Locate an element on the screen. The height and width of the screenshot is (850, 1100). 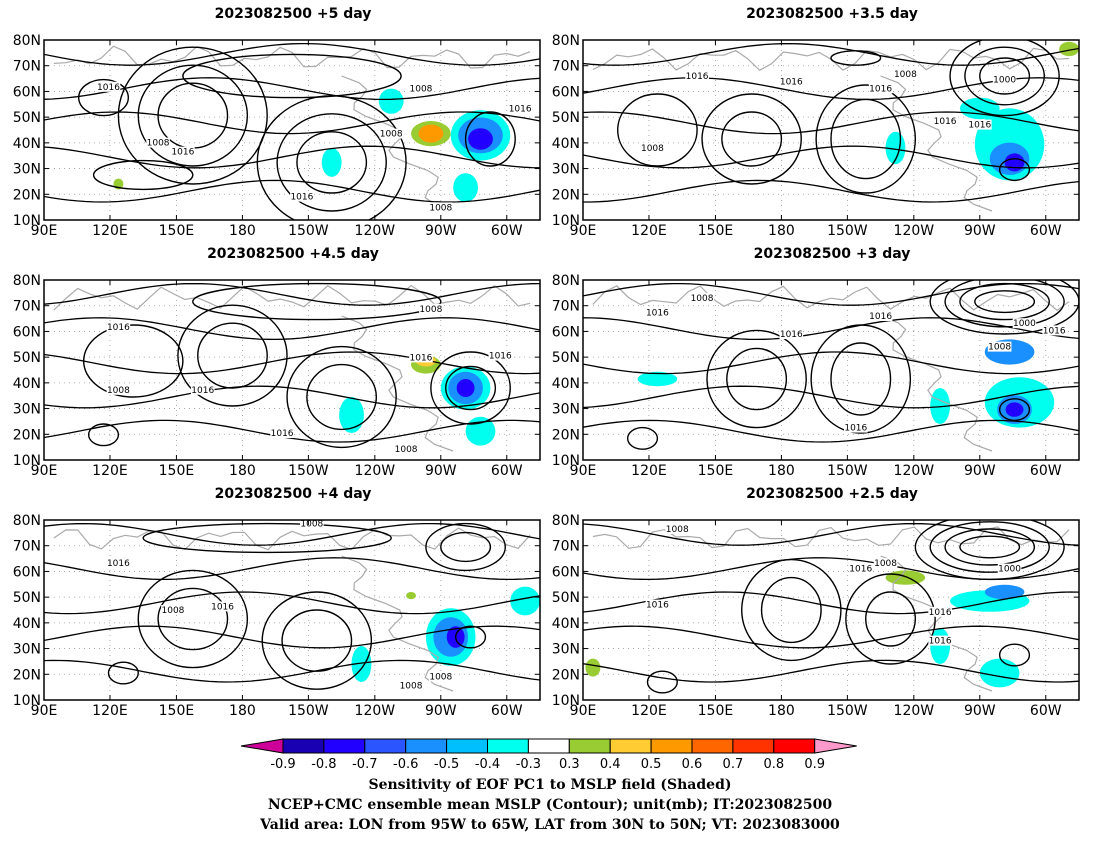
longitude-label: 90W is located at coordinates (980, 471).